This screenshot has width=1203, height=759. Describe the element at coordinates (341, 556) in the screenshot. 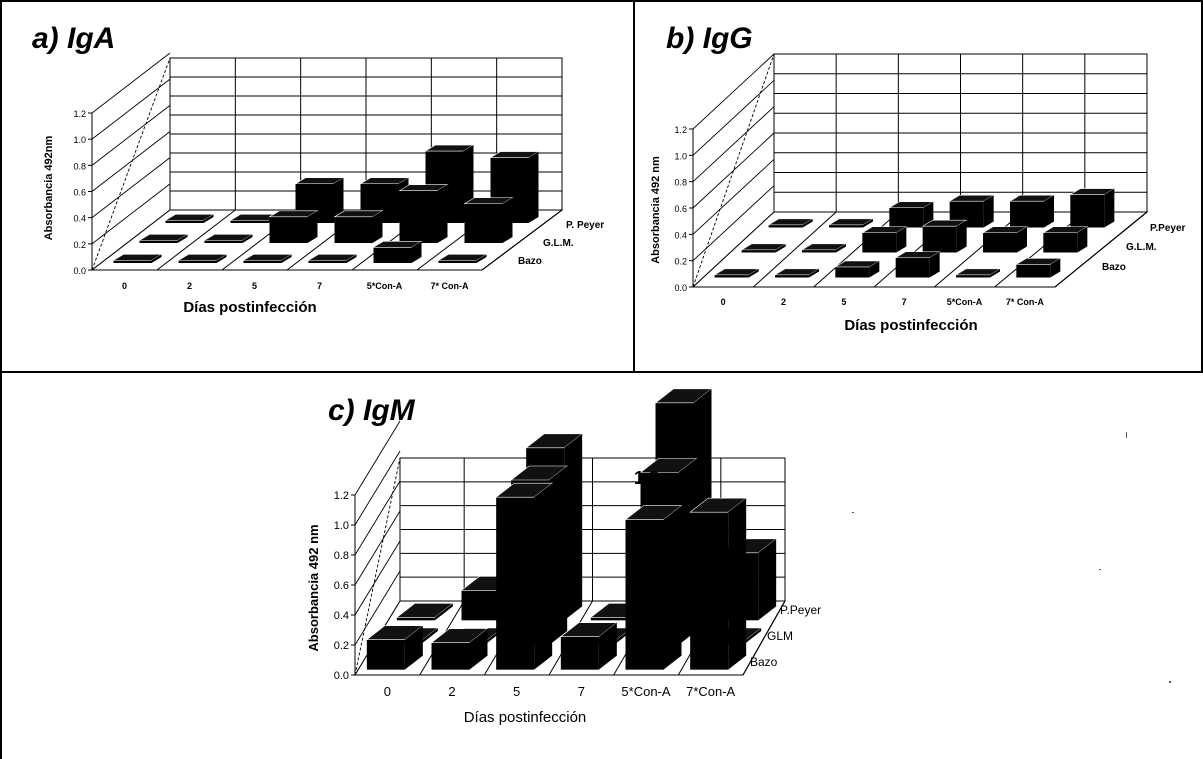

I see `y-tick-label: 0.8` at that location.